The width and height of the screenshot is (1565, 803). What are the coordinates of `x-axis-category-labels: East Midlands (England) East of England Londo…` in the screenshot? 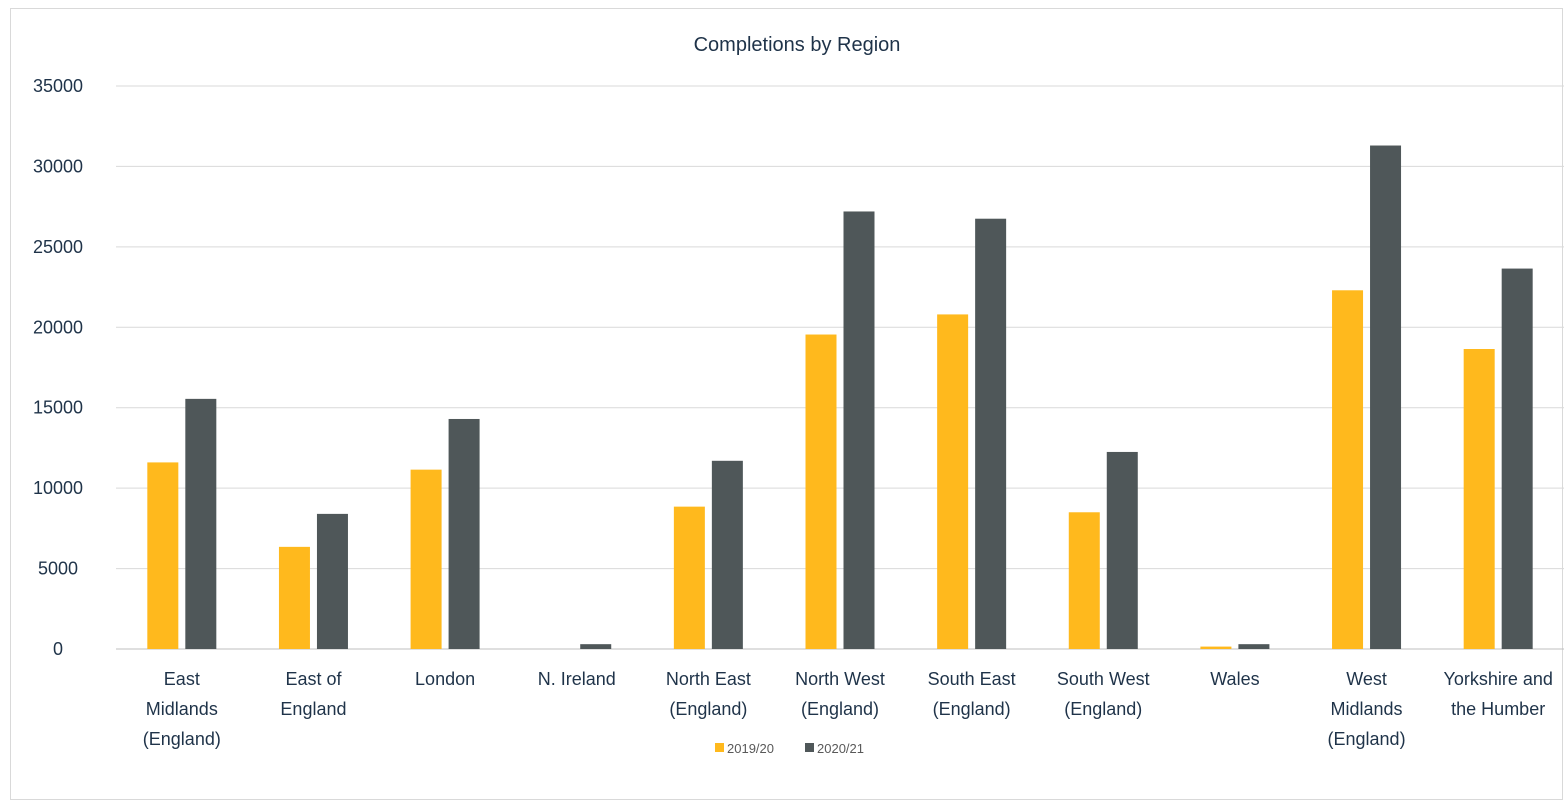 It's located at (848, 709).